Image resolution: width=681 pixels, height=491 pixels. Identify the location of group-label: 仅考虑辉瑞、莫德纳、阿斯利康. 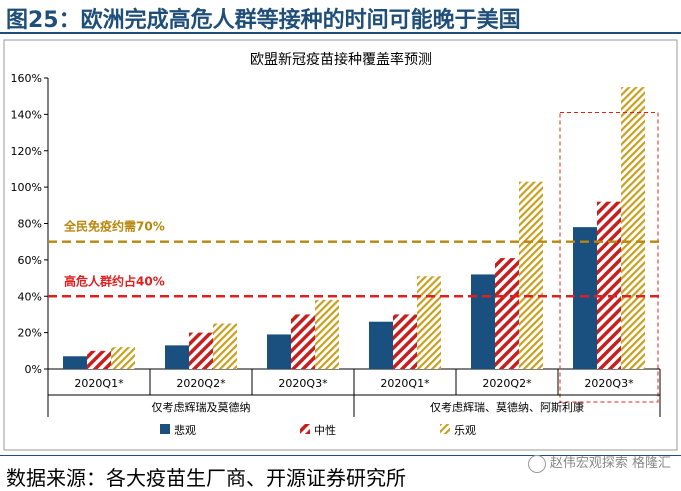
(507, 407).